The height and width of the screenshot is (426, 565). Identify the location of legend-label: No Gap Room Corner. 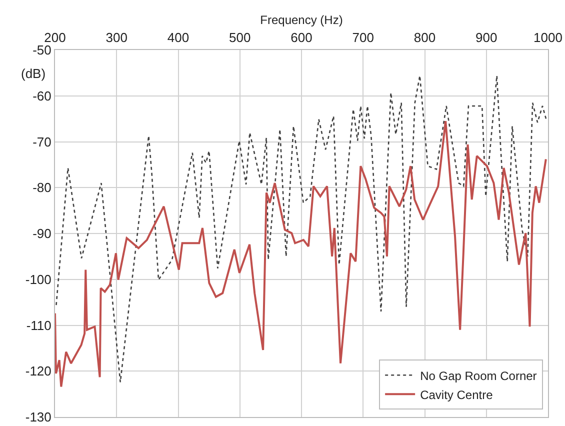
(478, 375).